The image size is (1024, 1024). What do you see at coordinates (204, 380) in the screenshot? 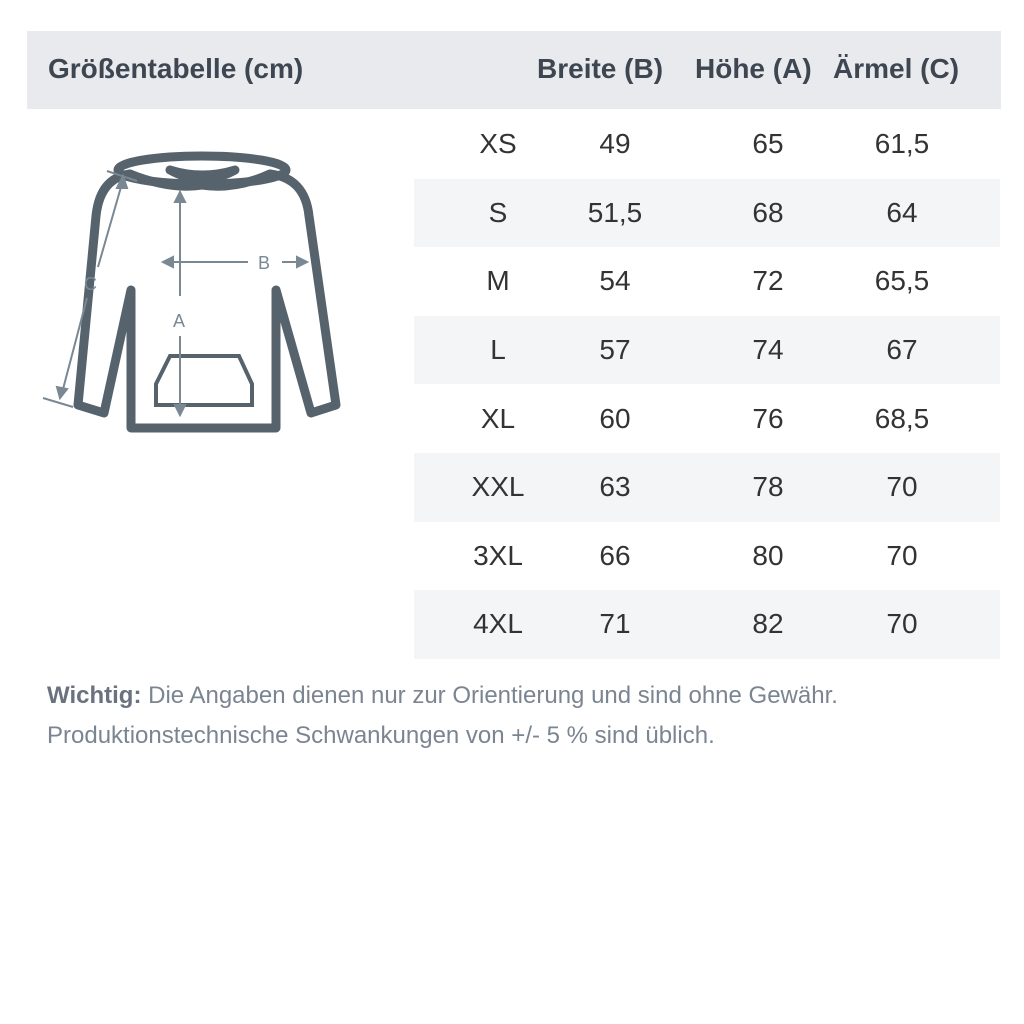
I see `hoodie-pocket` at bounding box center [204, 380].